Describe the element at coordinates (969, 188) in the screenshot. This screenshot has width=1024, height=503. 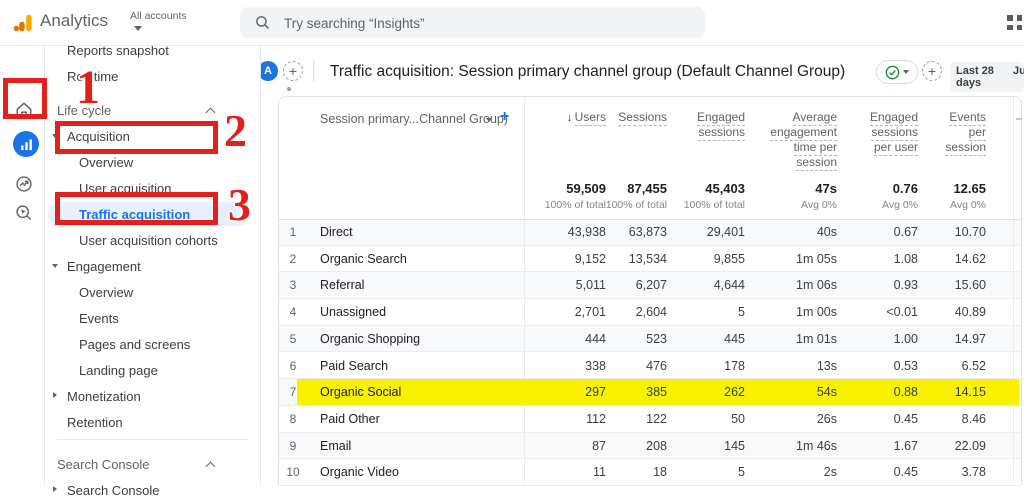
I see `totals-value: 12.65` at that location.